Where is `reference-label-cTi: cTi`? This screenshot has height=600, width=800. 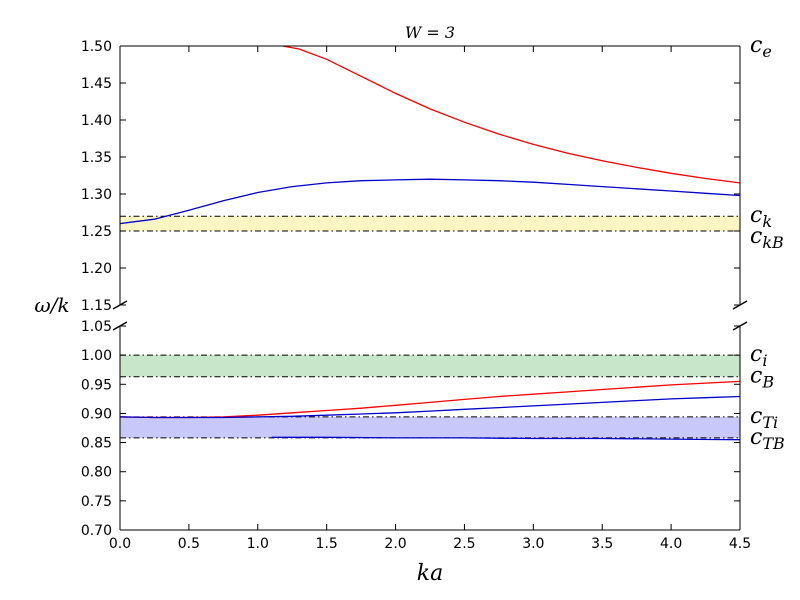 reference-label-cTi: cTi is located at coordinates (764, 418).